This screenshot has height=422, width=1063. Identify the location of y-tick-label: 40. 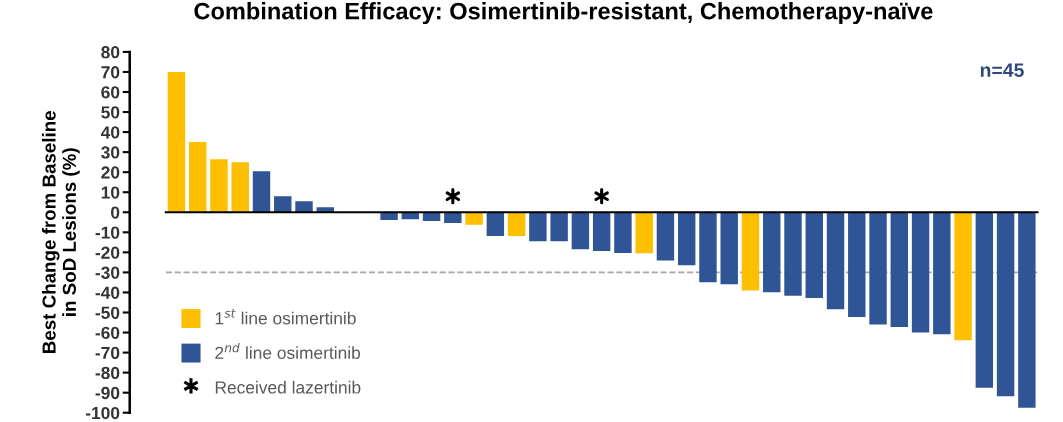
(110, 132).